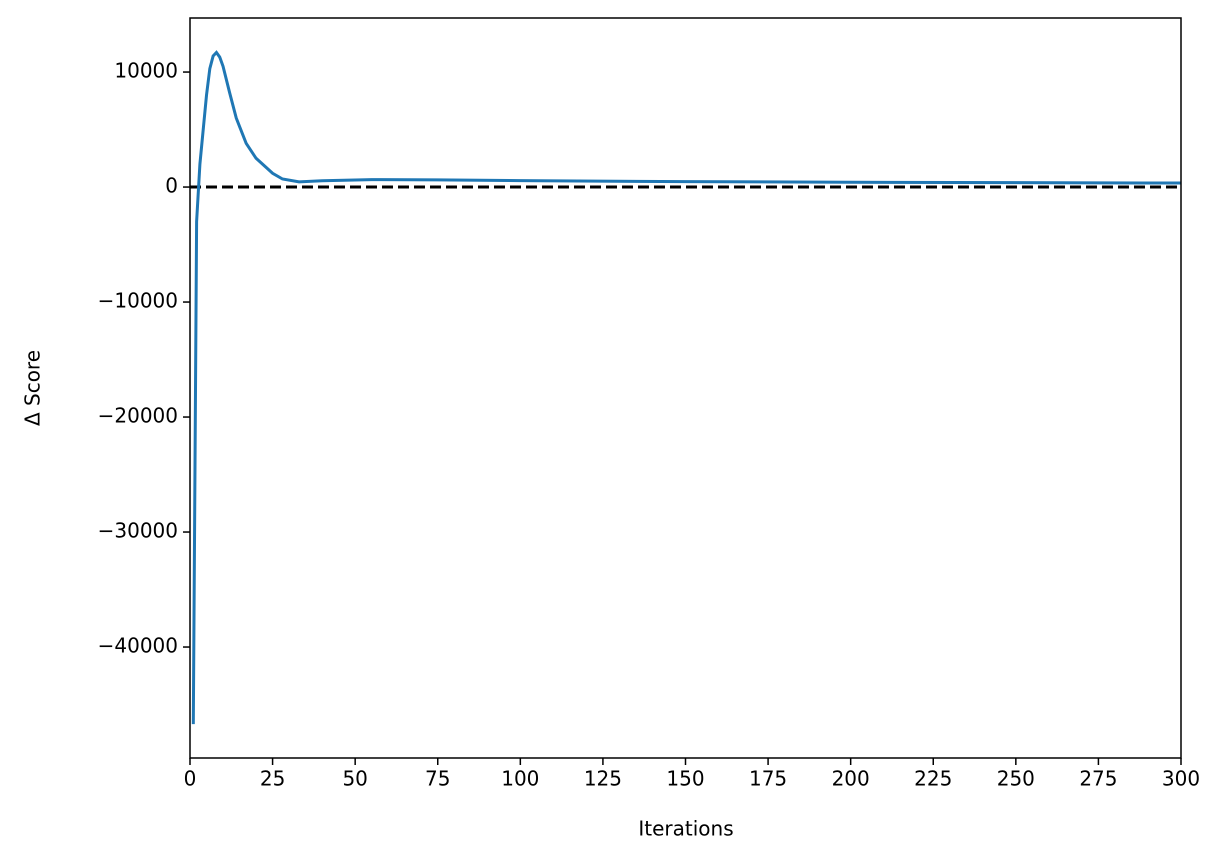  I want to click on x-axis-label: Iterations, so click(685, 829).